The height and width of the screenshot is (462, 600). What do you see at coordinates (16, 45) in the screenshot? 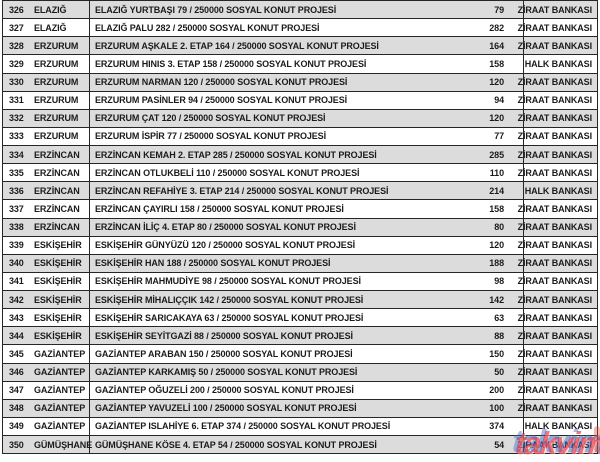
I see `row-number-cell: 328` at bounding box center [16, 45].